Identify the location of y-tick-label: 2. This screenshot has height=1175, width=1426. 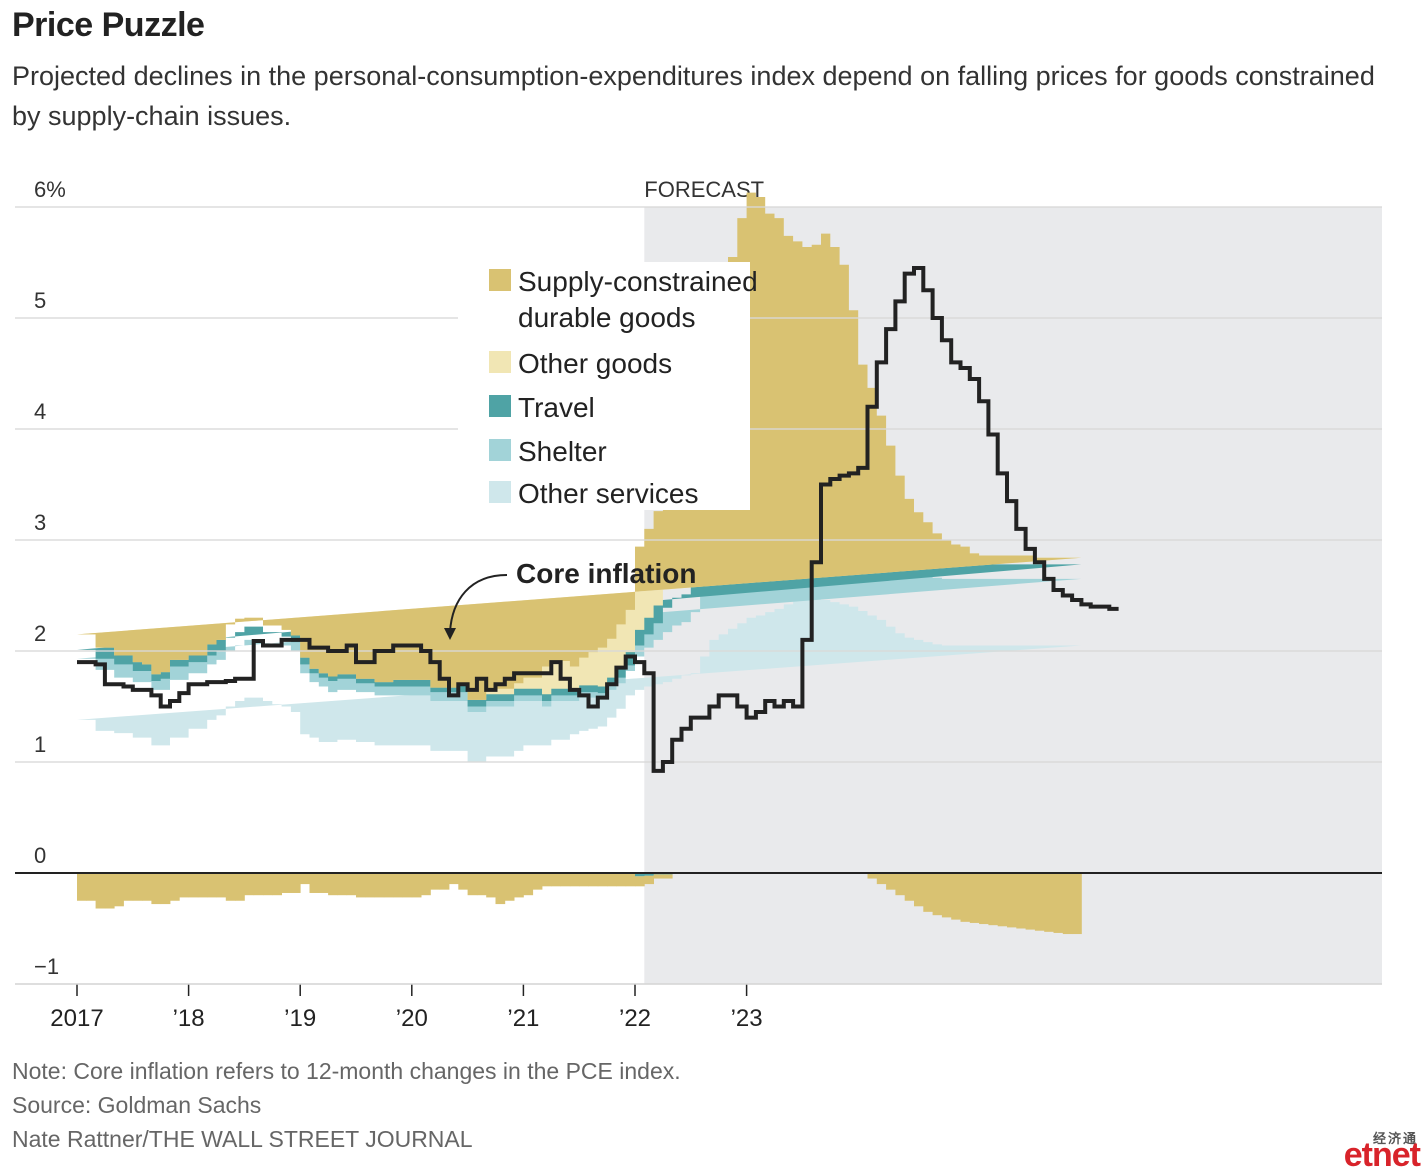
(40, 633).